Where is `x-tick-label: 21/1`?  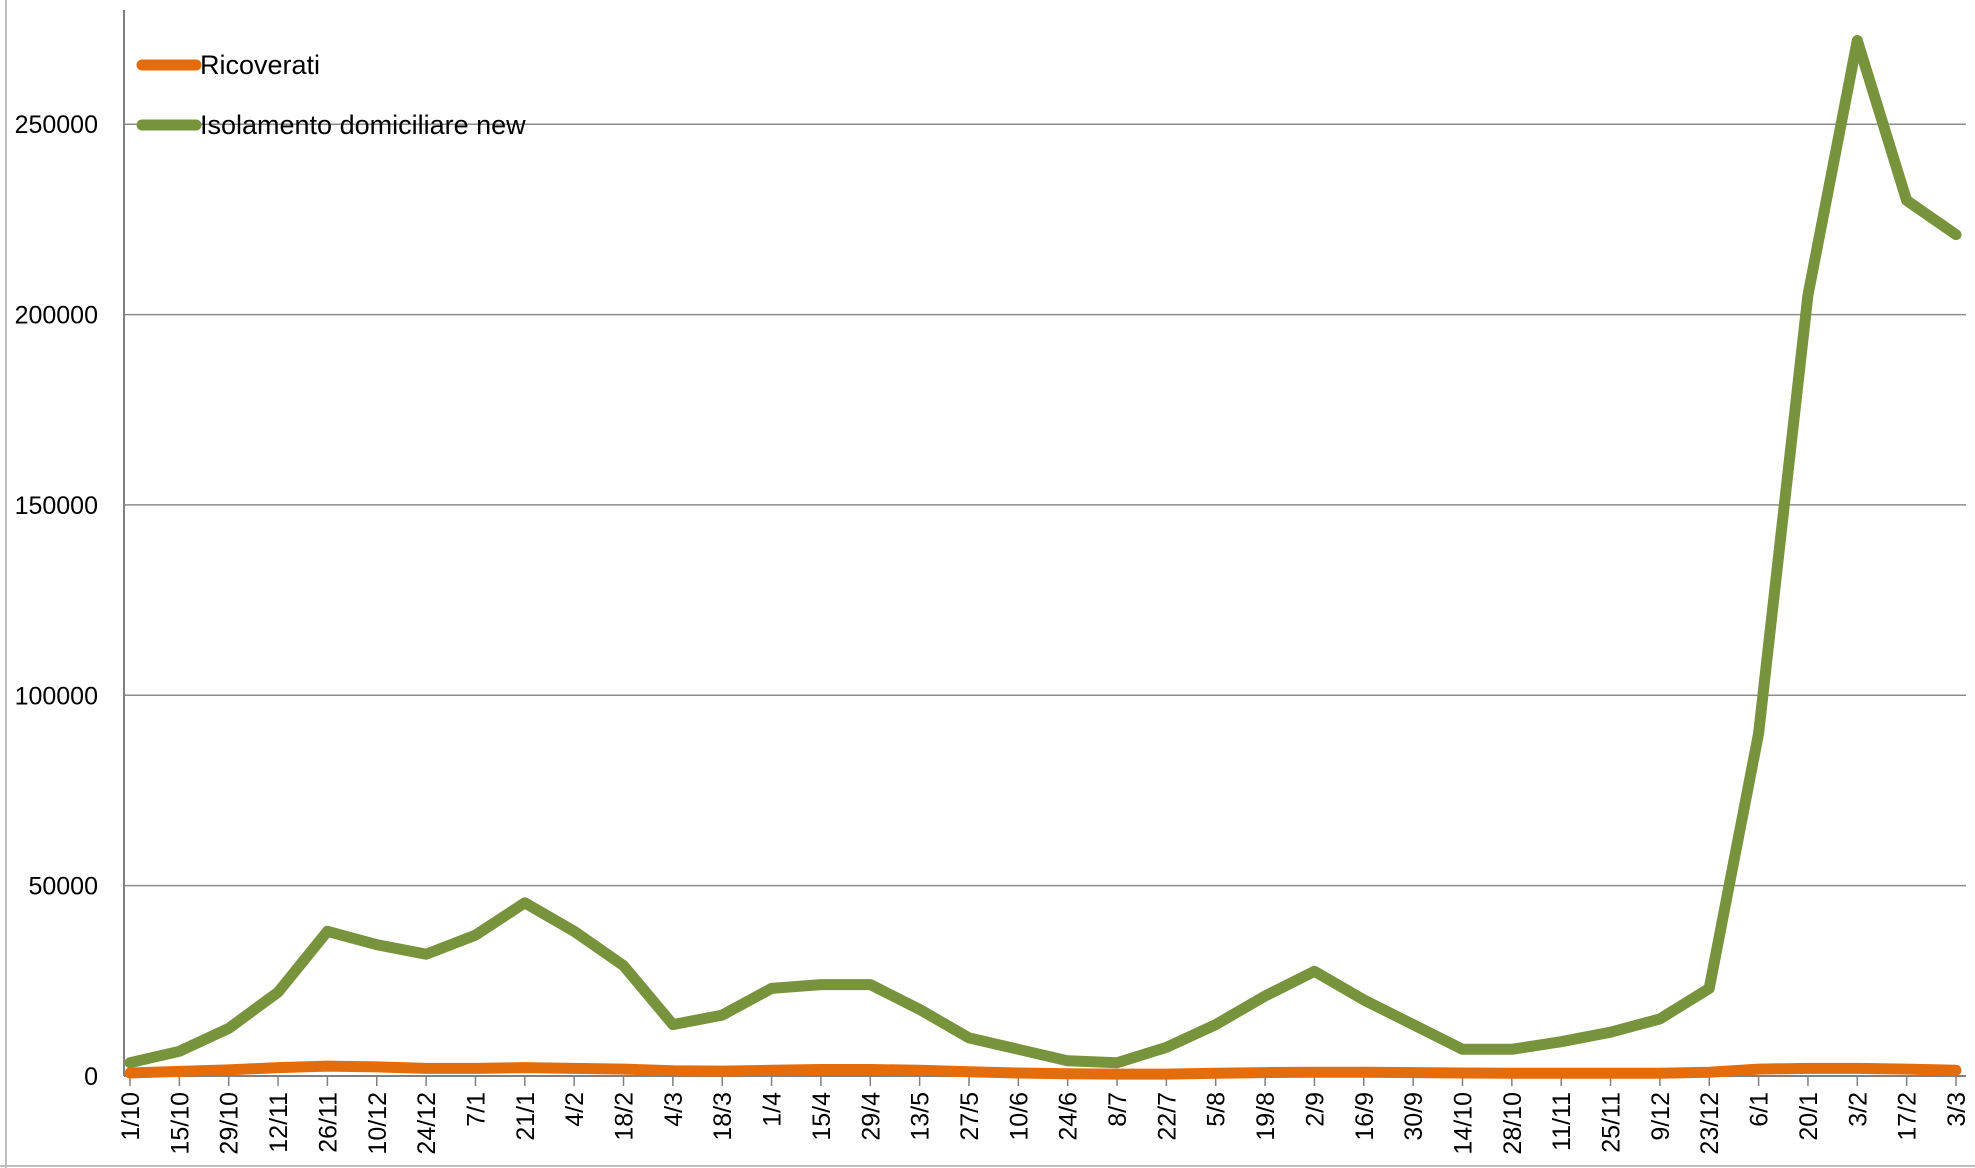 x-tick-label: 21/1 is located at coordinates (526, 1116).